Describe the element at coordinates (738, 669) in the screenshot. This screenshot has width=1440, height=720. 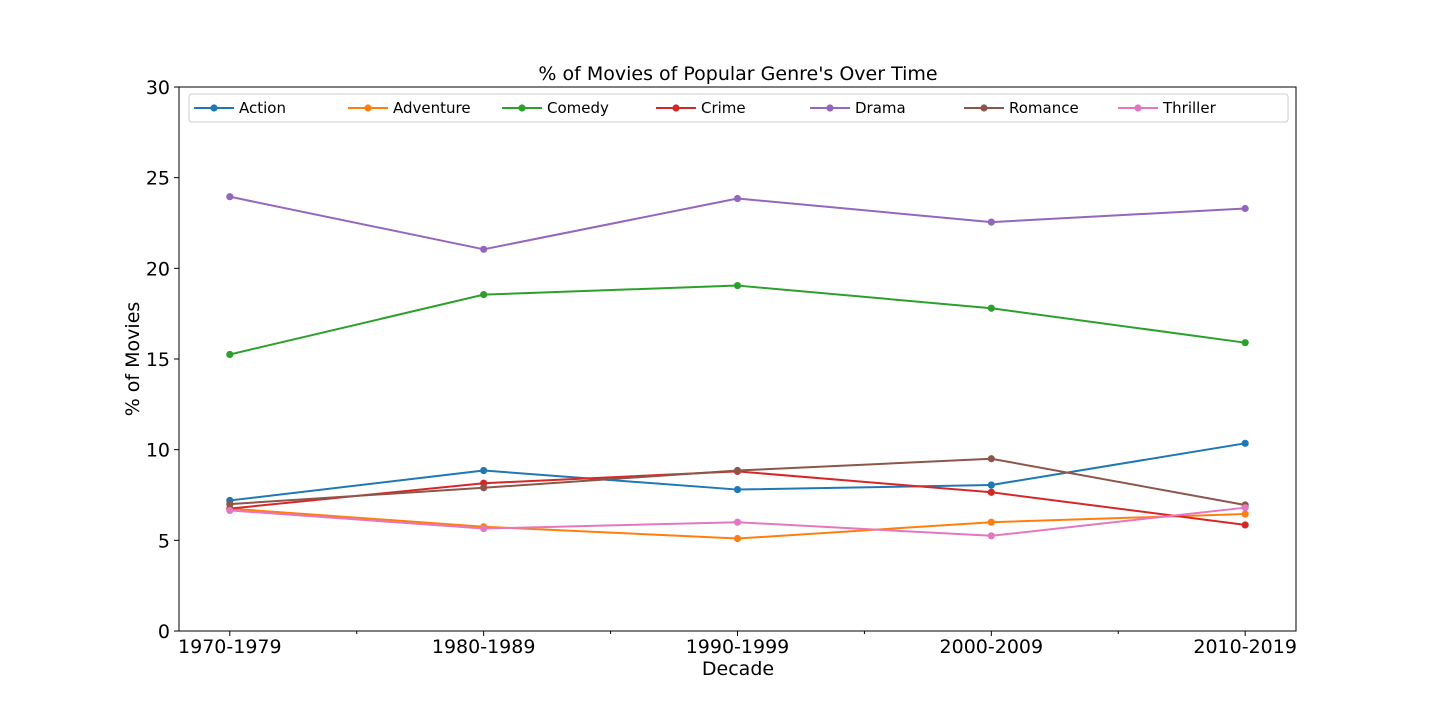
I see `x-axis-label: Decade` at that location.